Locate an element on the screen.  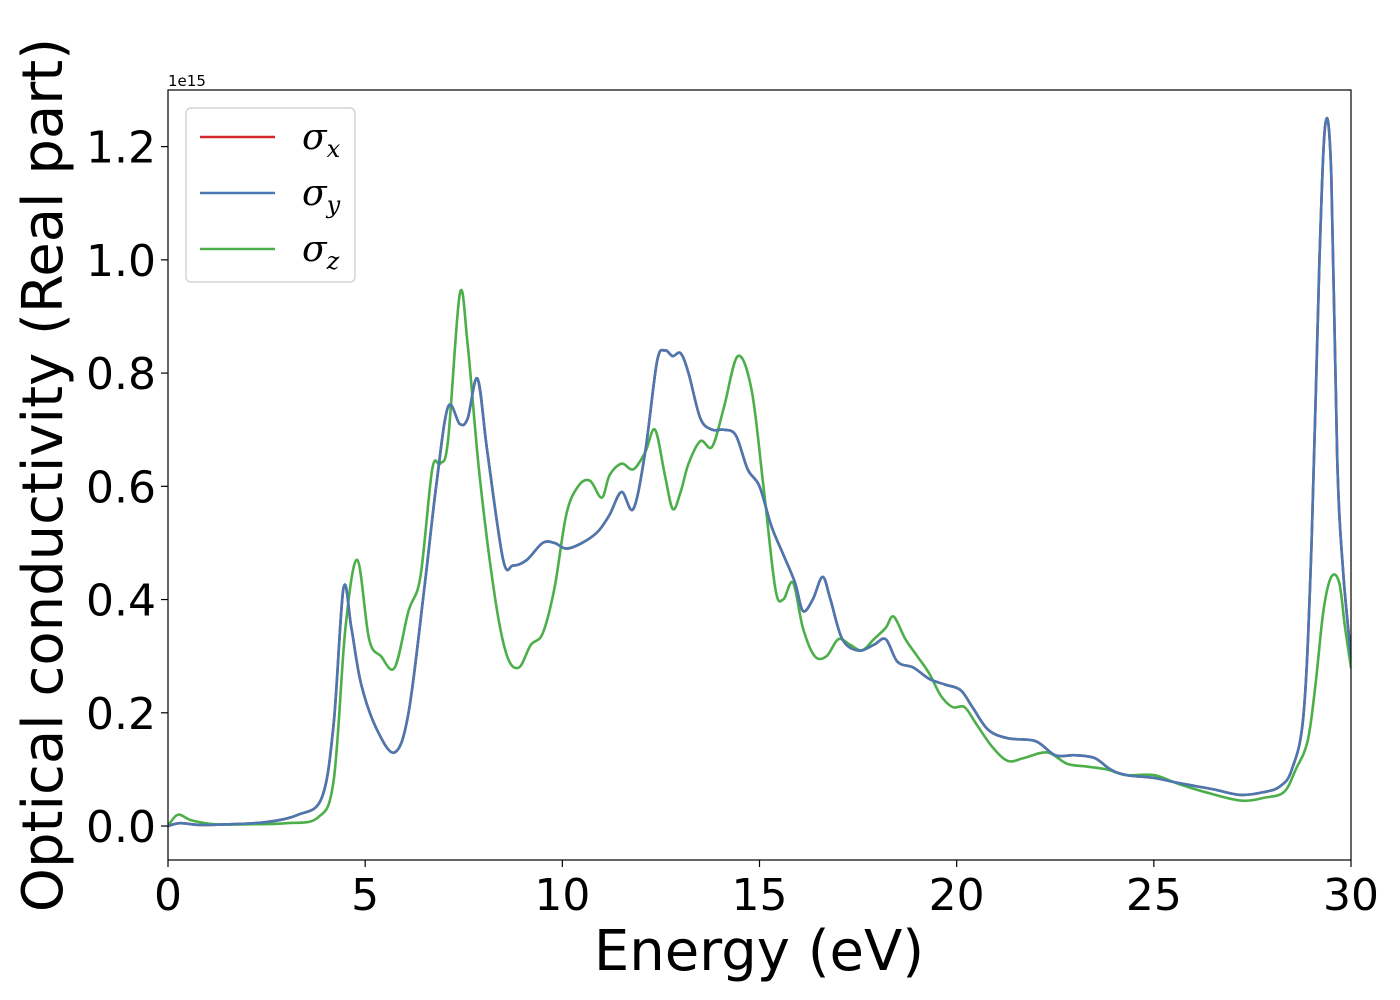
y-tick-label: 1.2 is located at coordinates (121, 148).